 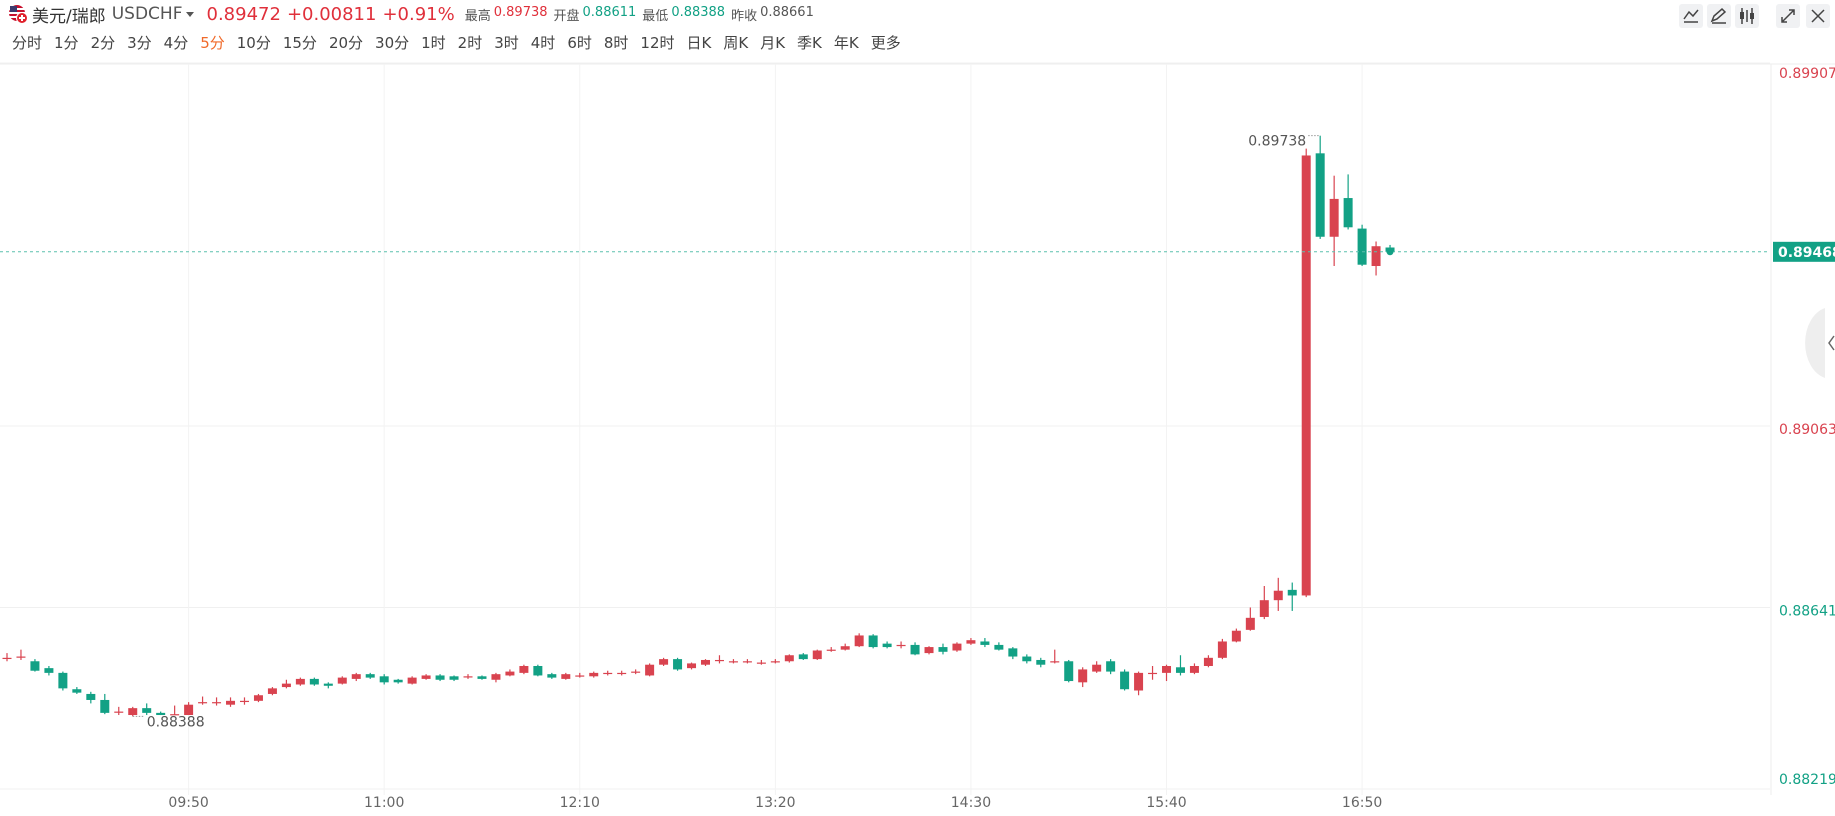 I want to click on current-price-tag, so click(x=1804, y=251).